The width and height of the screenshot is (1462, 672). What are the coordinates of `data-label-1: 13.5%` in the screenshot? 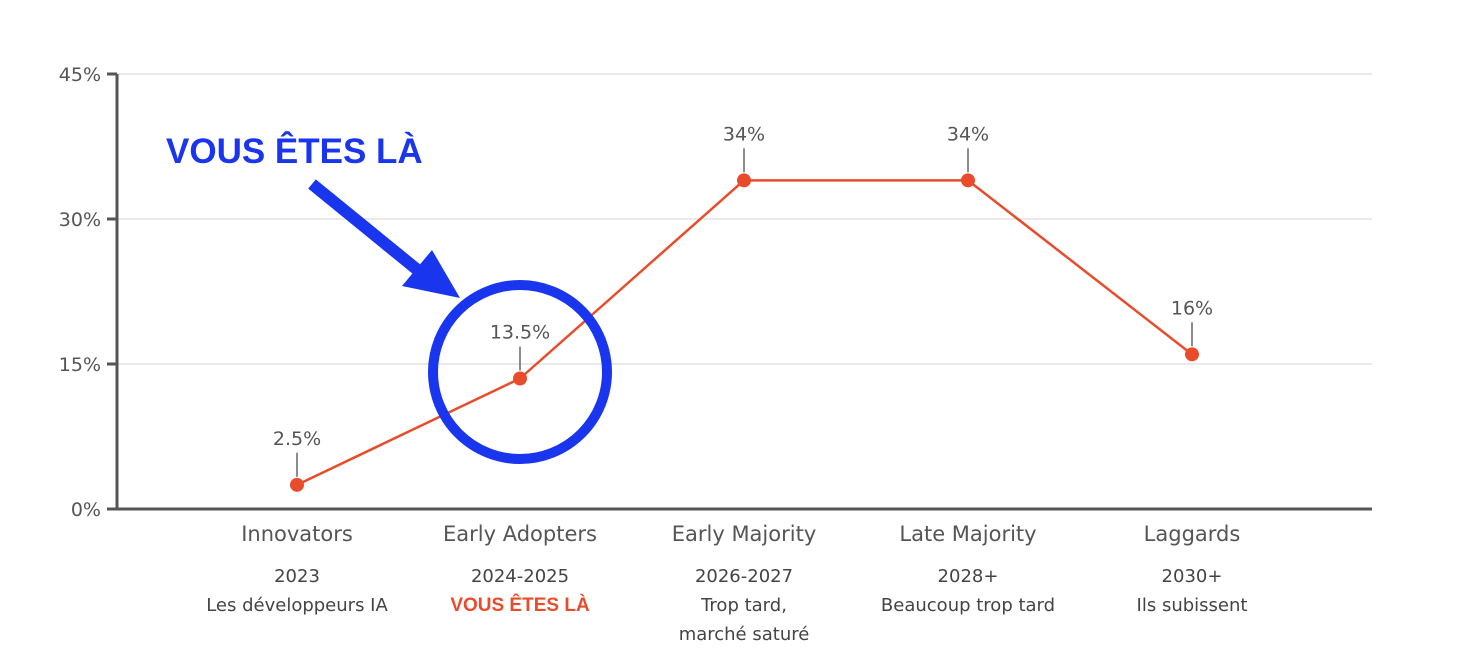 It's located at (520, 333).